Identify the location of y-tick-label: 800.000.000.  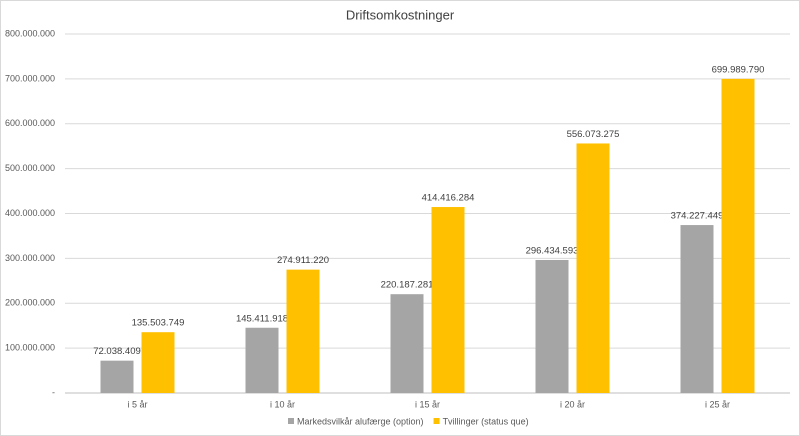
(30, 33).